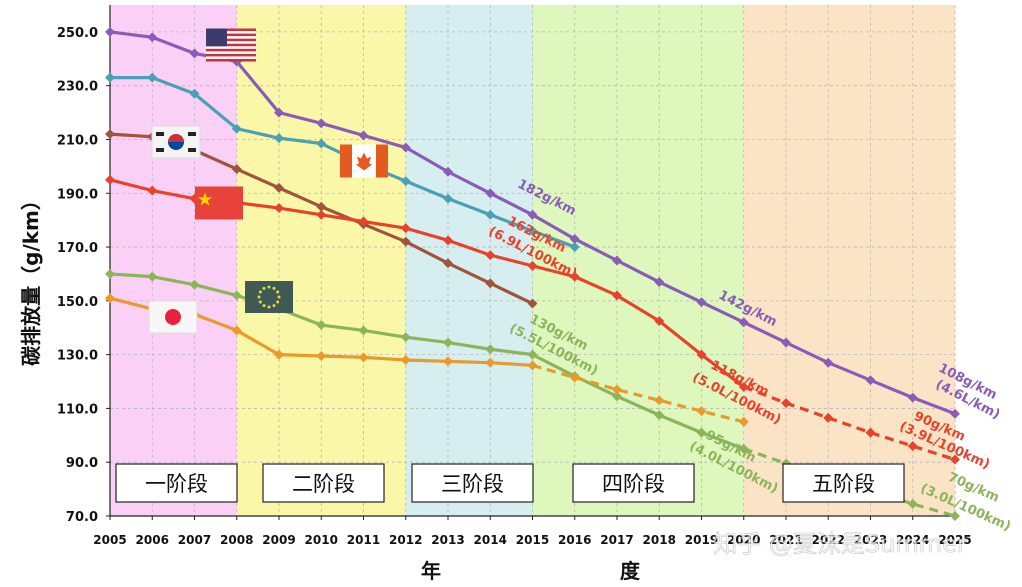 This screenshot has height=587, width=1022. I want to click on x-tick-label: 2024, so click(912, 540).